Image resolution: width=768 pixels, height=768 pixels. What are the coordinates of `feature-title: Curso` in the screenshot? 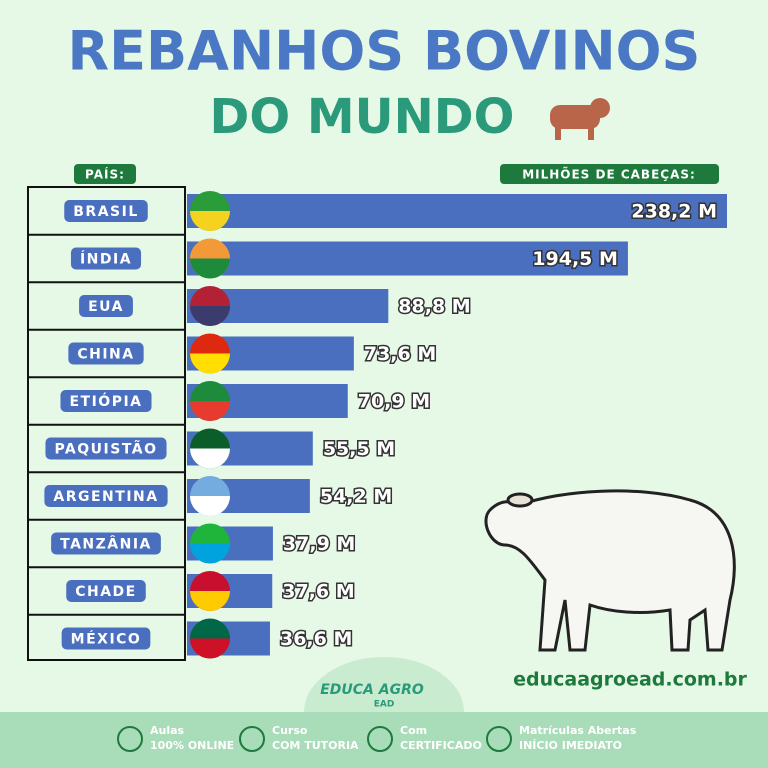 It's located at (290, 730).